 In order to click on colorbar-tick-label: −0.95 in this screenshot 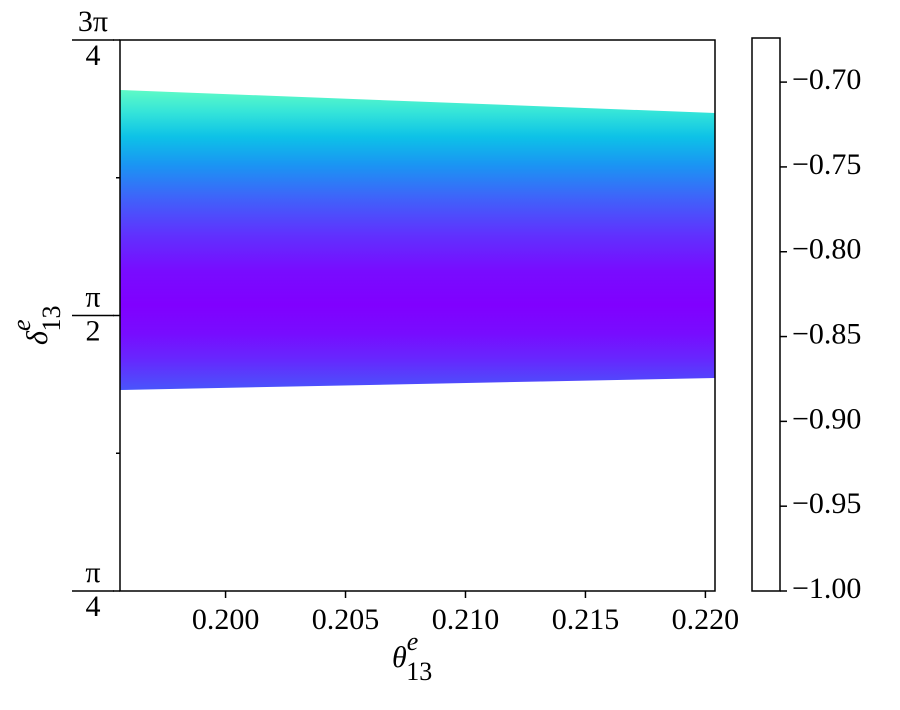, I will do `click(826, 503)`.